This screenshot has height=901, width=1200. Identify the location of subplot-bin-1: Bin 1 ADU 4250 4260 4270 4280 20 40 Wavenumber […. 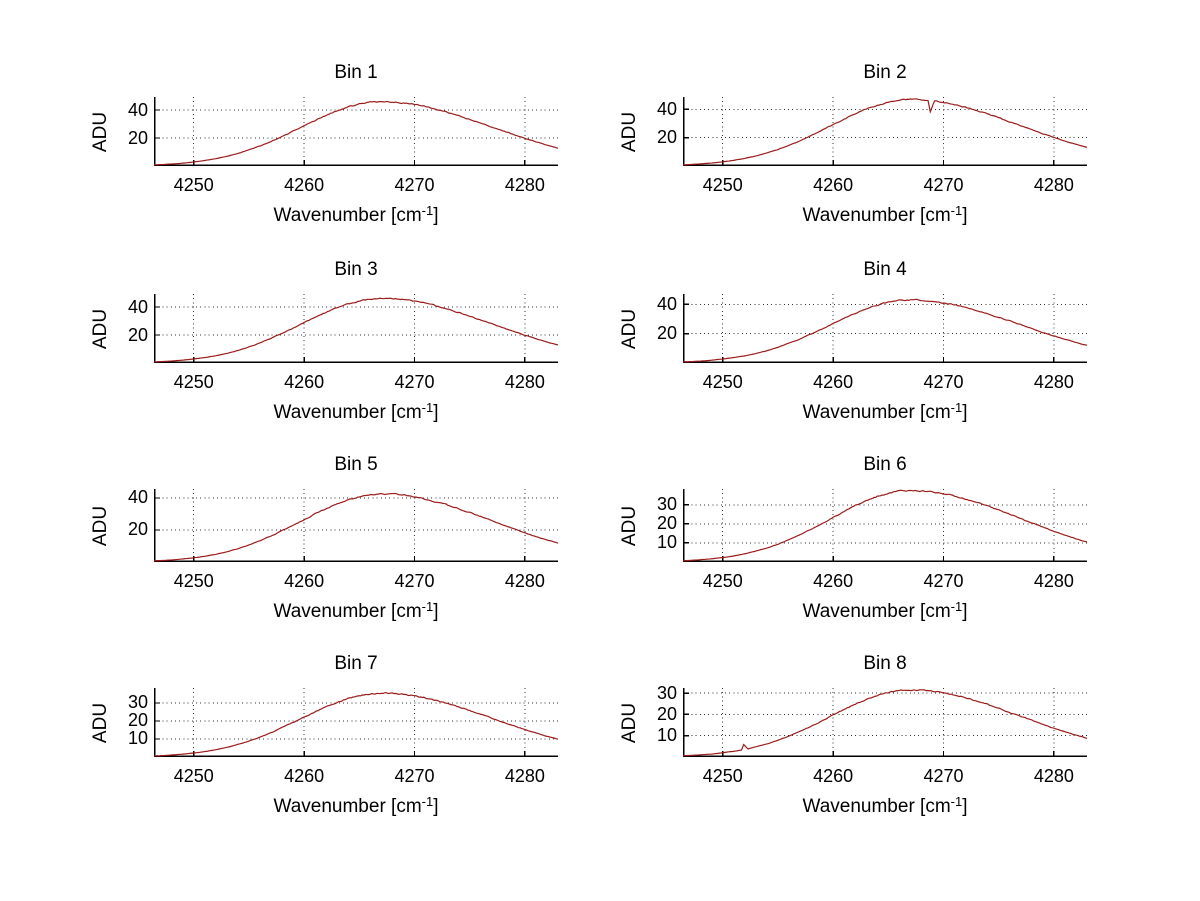
(324, 144).